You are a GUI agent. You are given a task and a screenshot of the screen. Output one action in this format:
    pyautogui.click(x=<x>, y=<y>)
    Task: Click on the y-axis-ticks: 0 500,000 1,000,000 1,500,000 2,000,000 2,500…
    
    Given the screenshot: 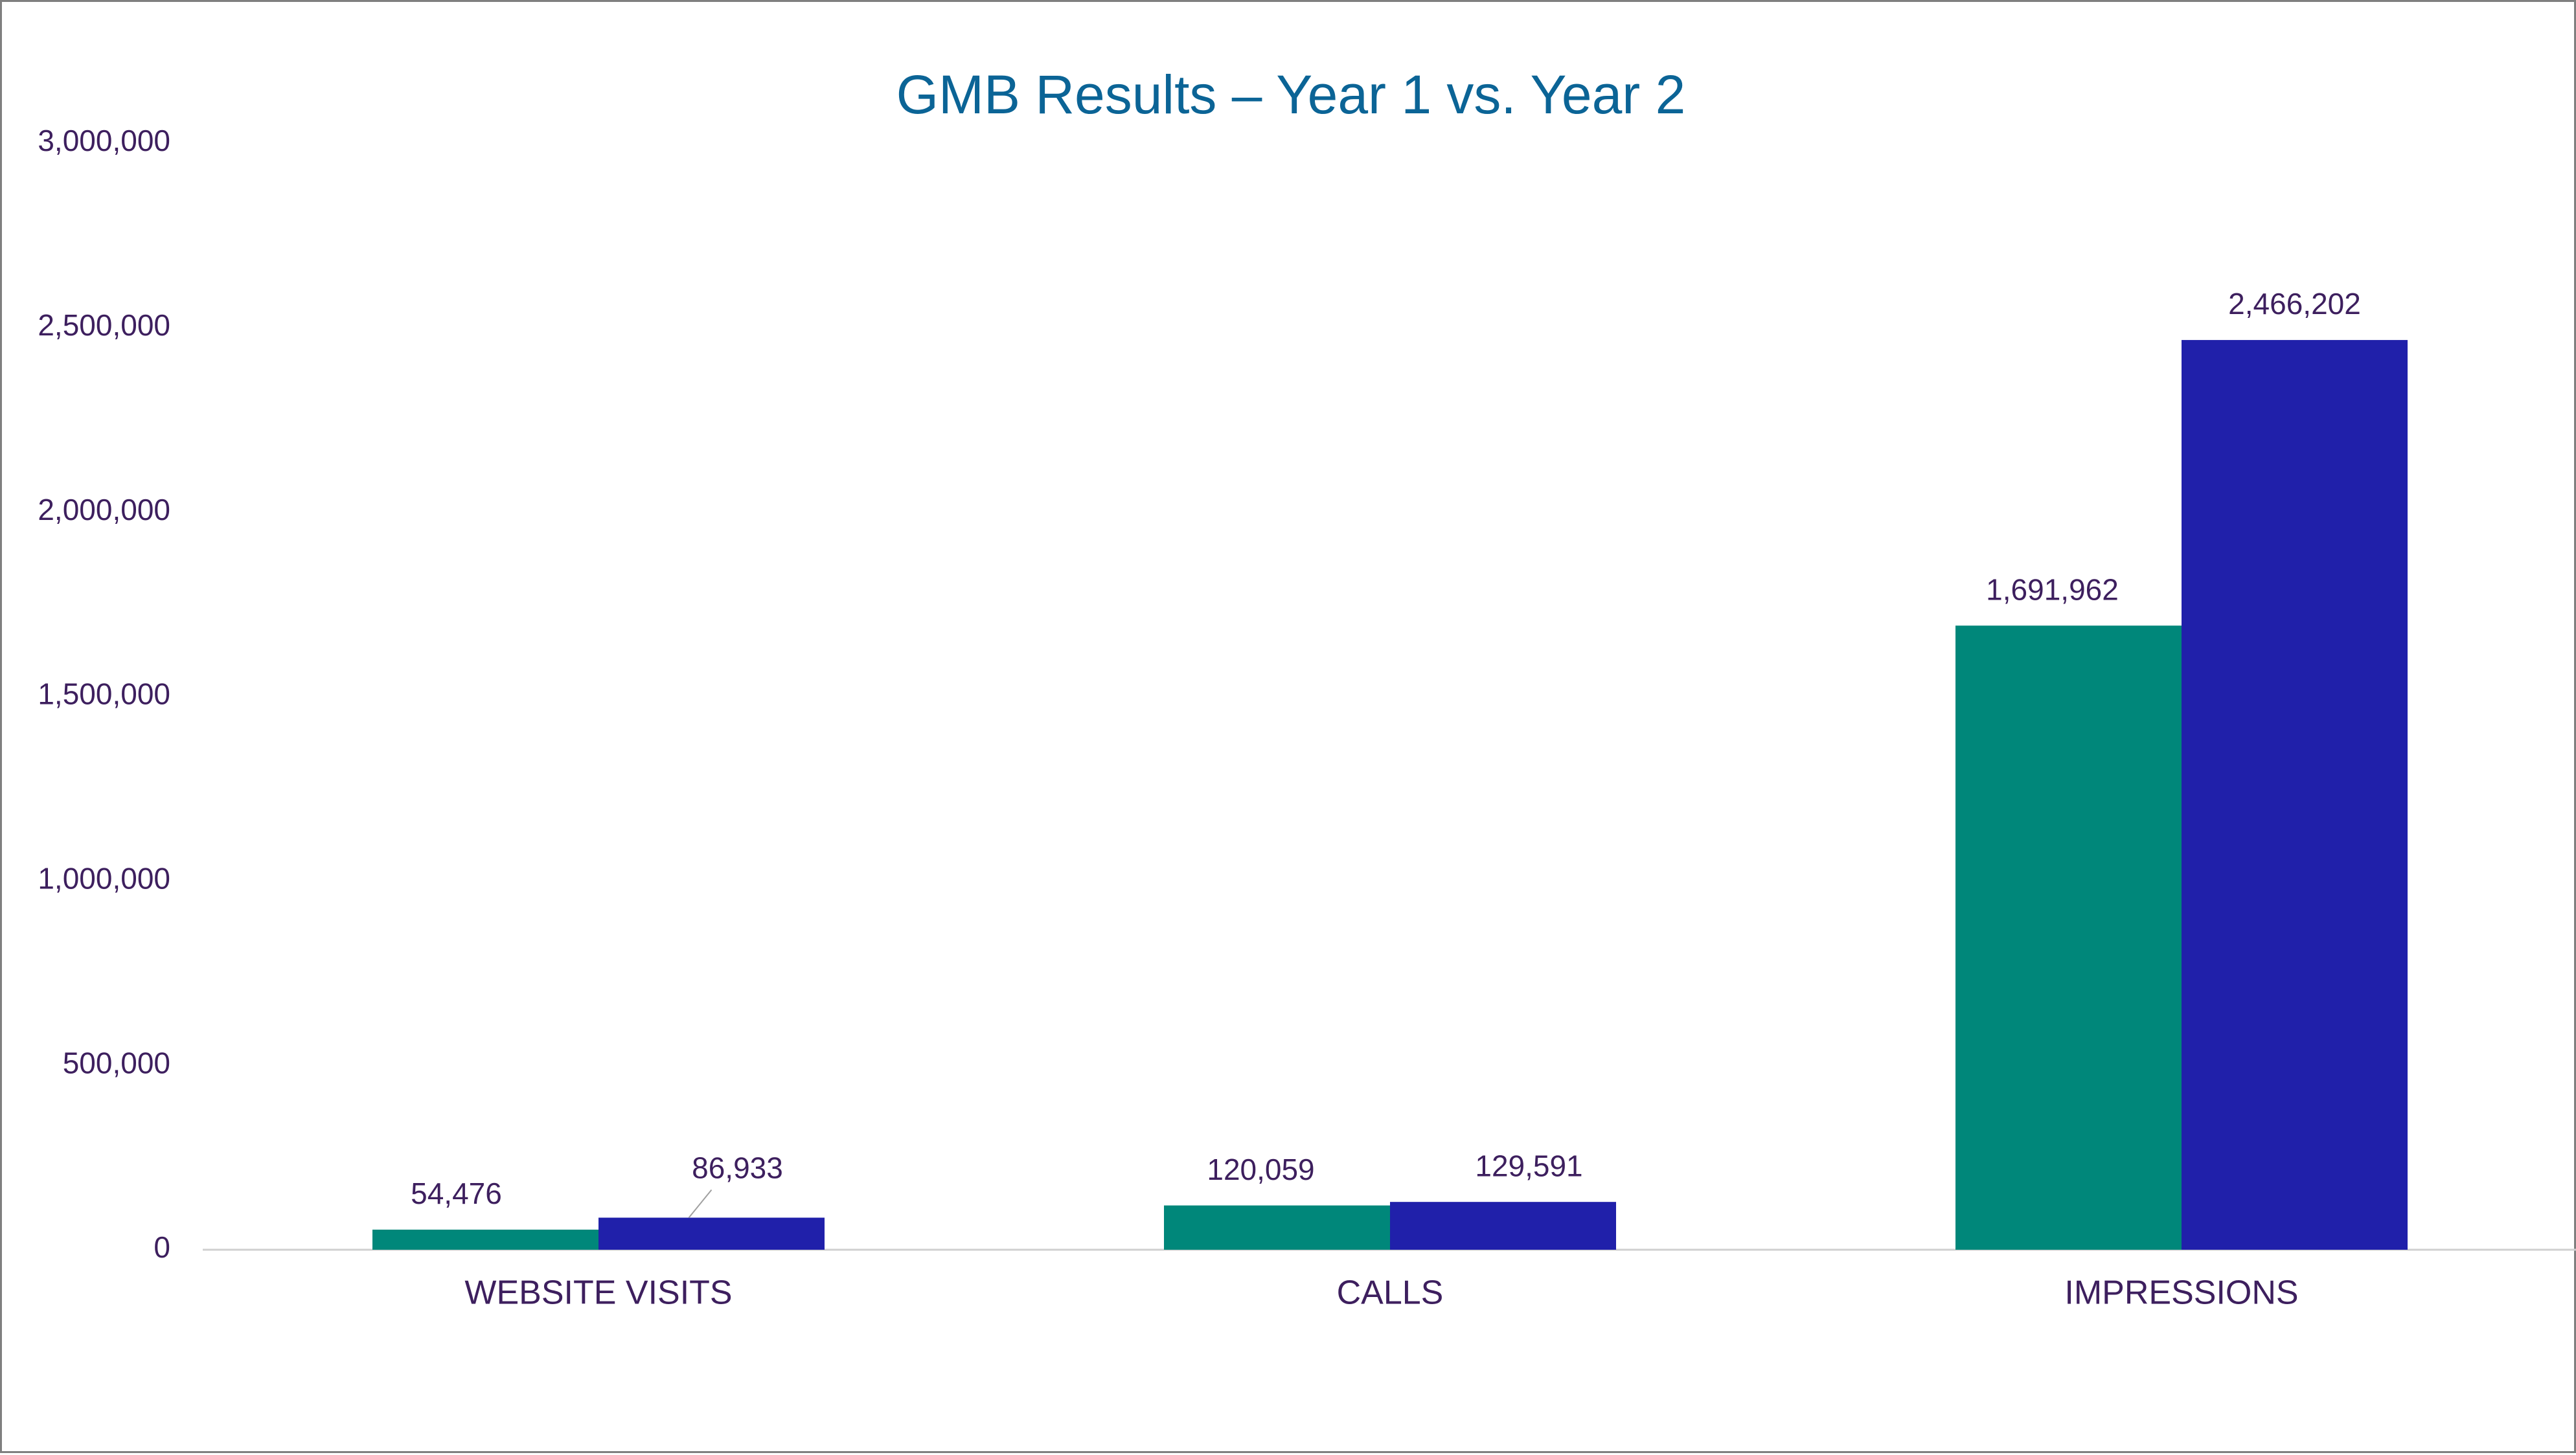 What is the action you would take?
    pyautogui.click(x=104, y=694)
    